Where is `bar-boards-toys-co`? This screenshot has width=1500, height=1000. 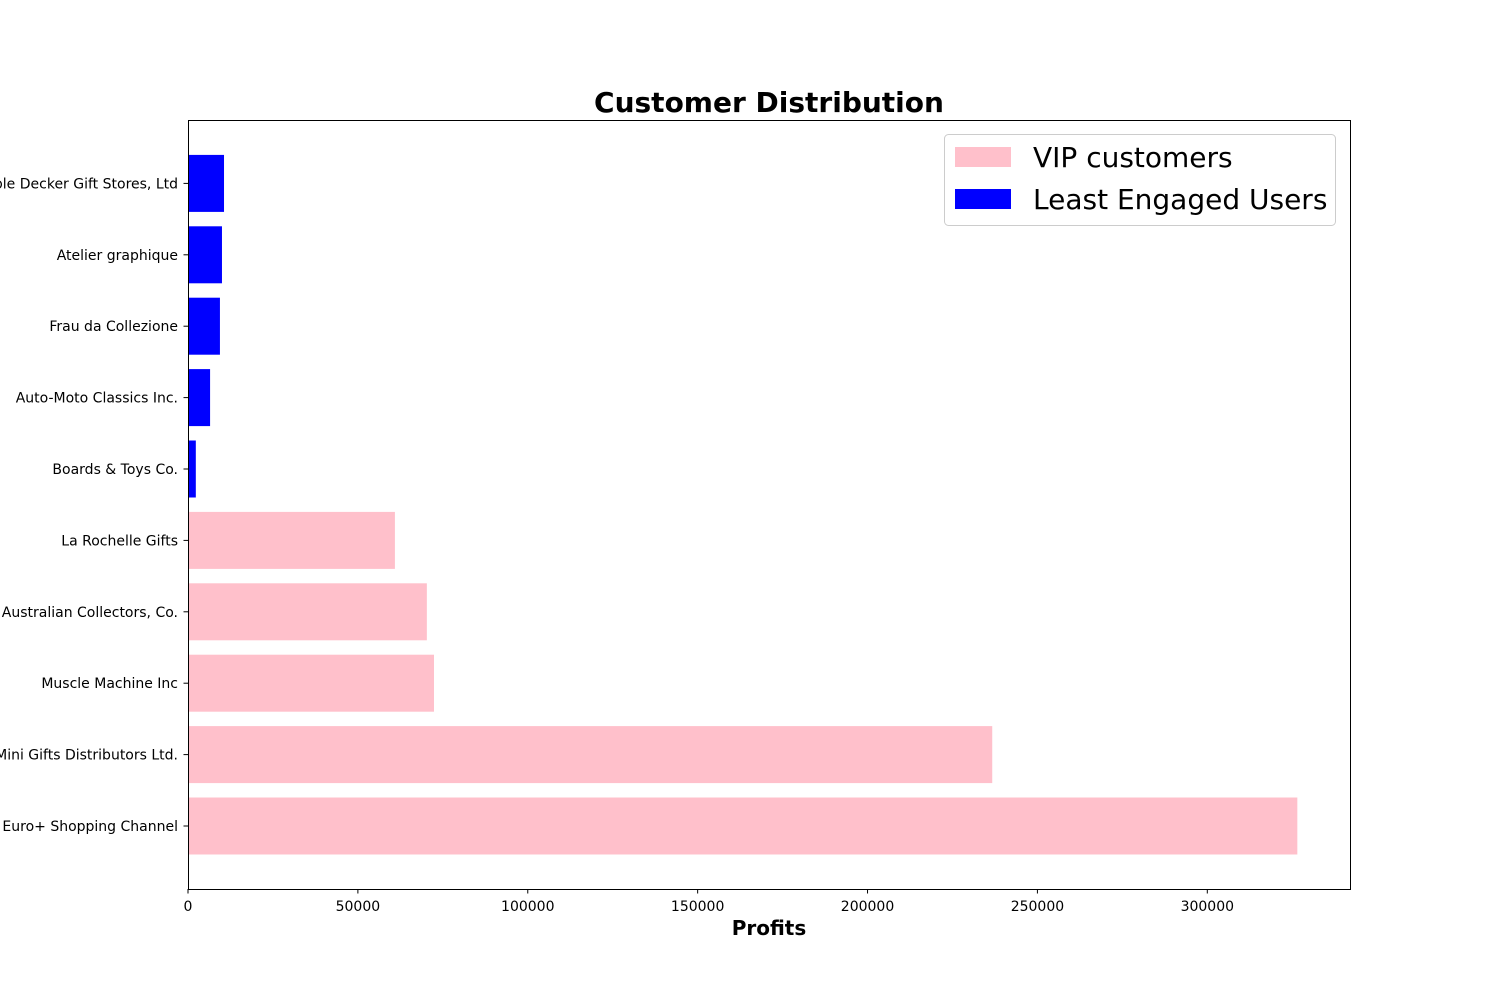 bar-boards-toys-co is located at coordinates (192, 469).